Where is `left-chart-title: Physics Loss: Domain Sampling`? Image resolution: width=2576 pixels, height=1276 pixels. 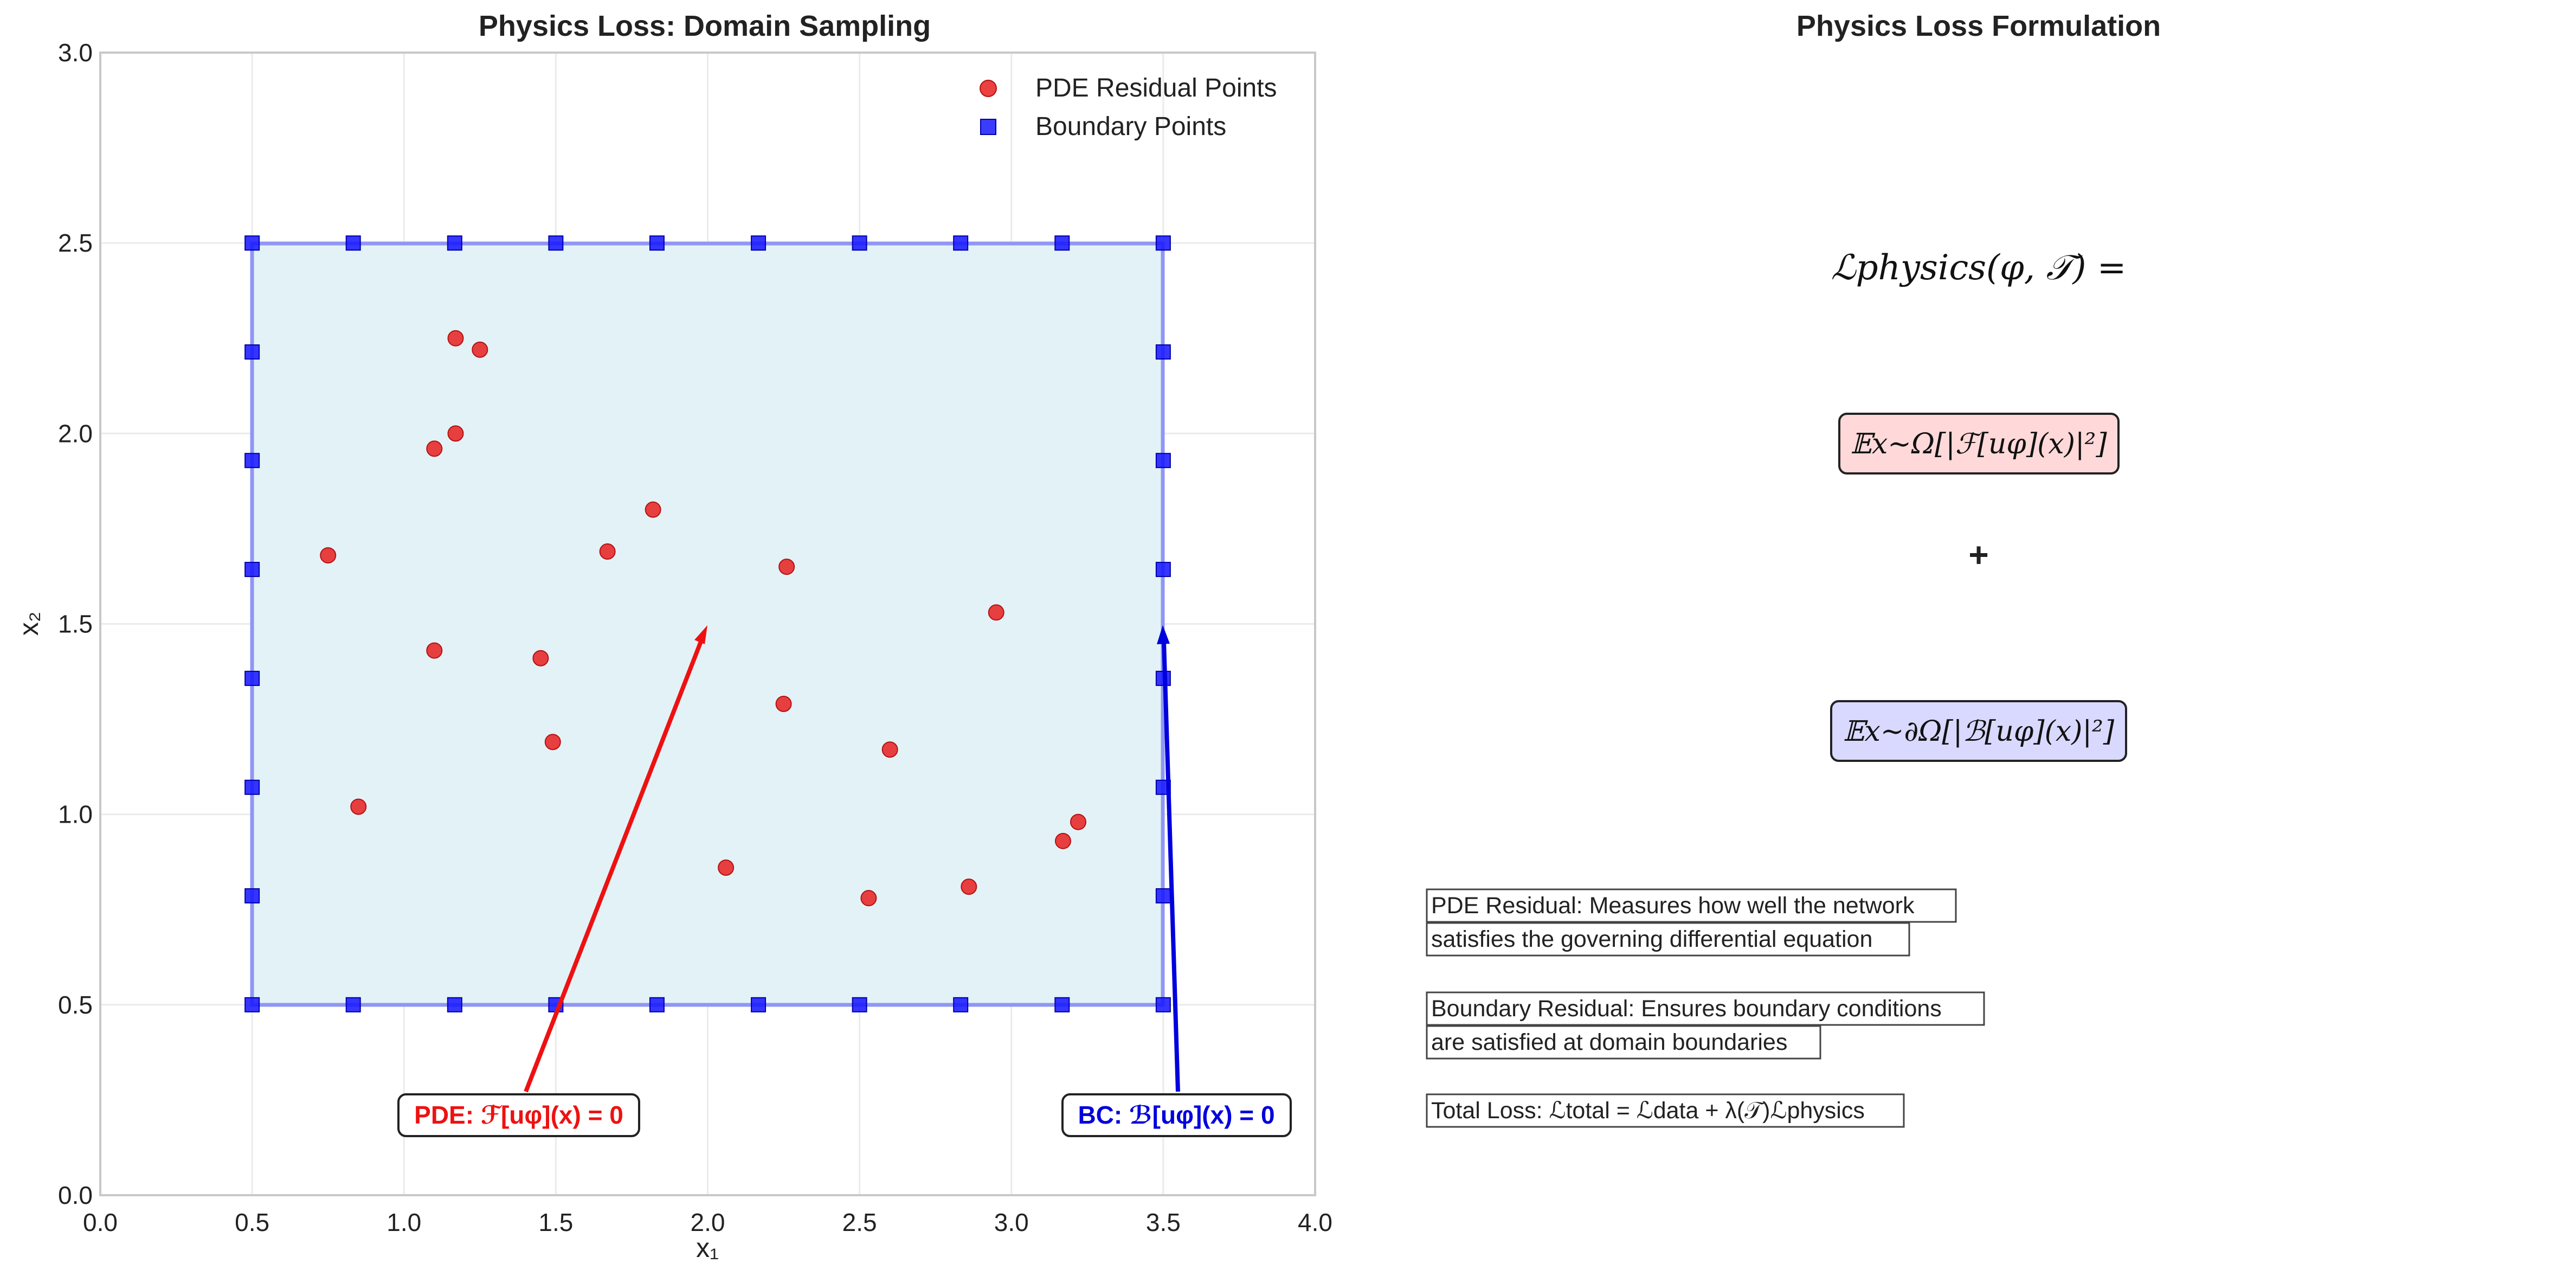 left-chart-title: Physics Loss: Domain Sampling is located at coordinates (705, 26).